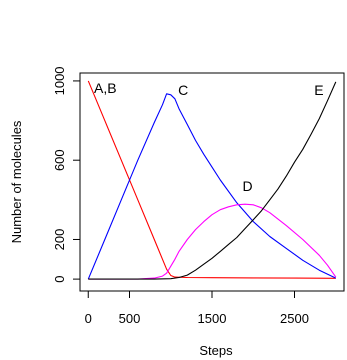 This screenshot has width=347, height=360. I want to click on y-tick-label: 200, so click(59, 240).